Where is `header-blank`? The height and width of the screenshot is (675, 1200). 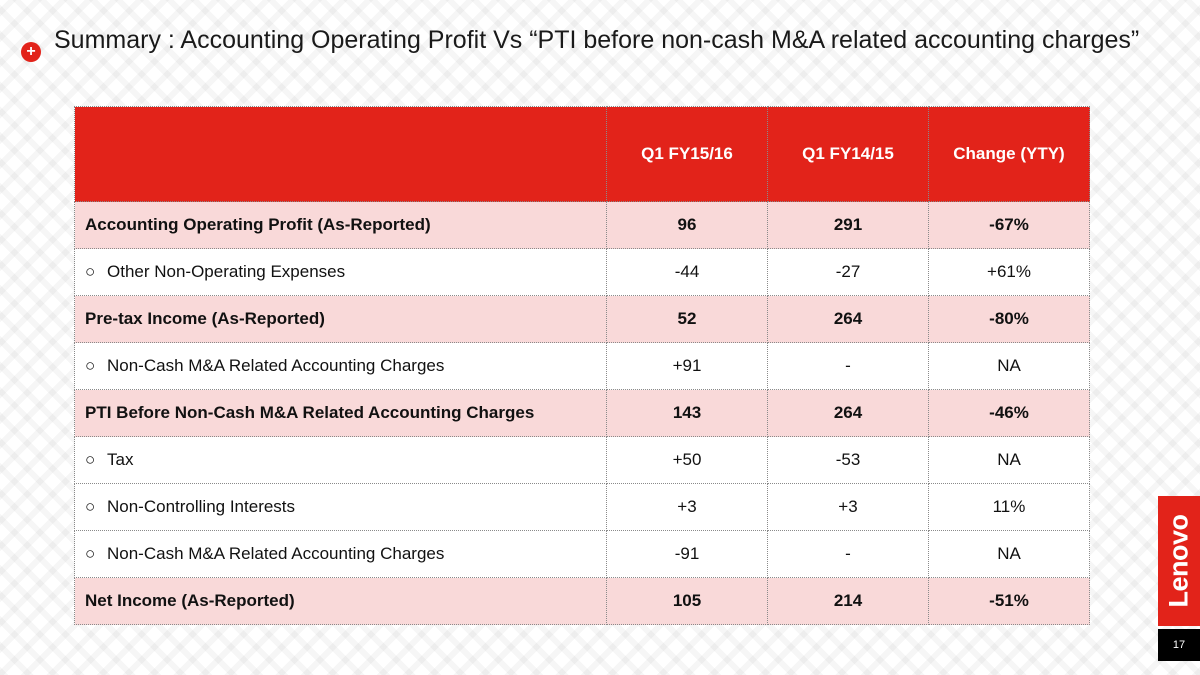
header-blank is located at coordinates (340, 154).